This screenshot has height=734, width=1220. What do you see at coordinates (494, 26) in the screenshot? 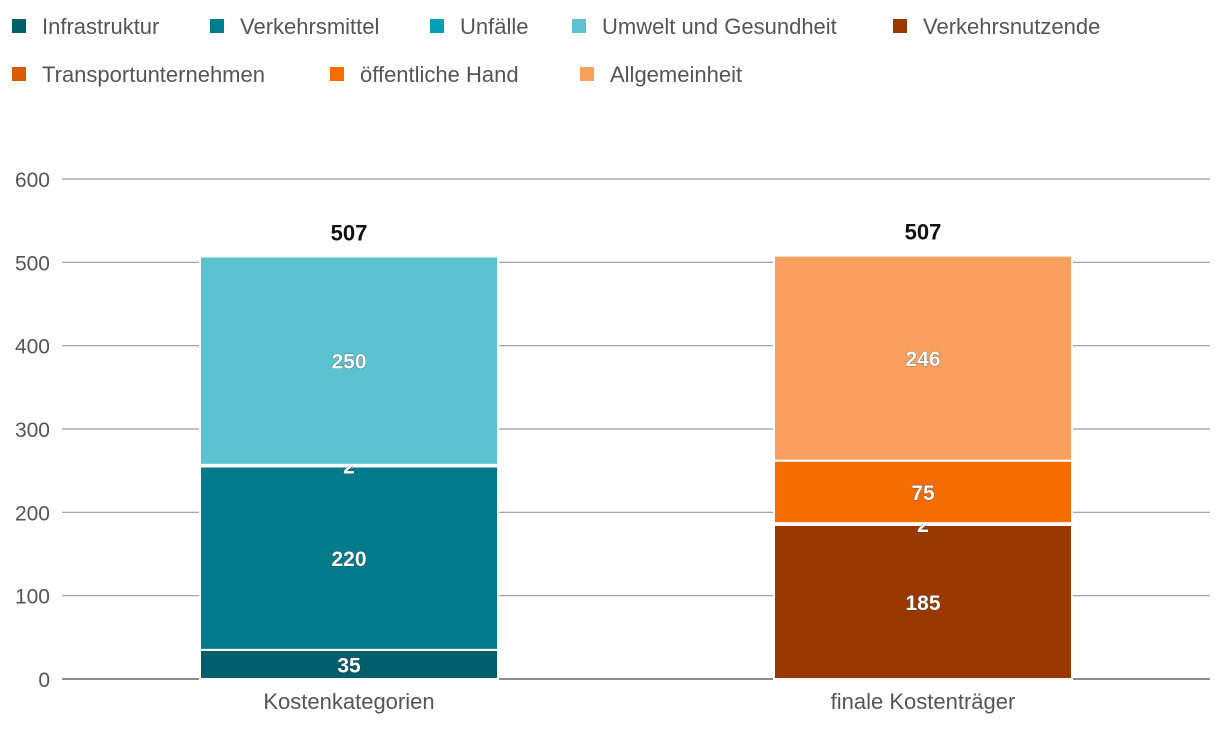
I see `legend-label: Unfälle` at bounding box center [494, 26].